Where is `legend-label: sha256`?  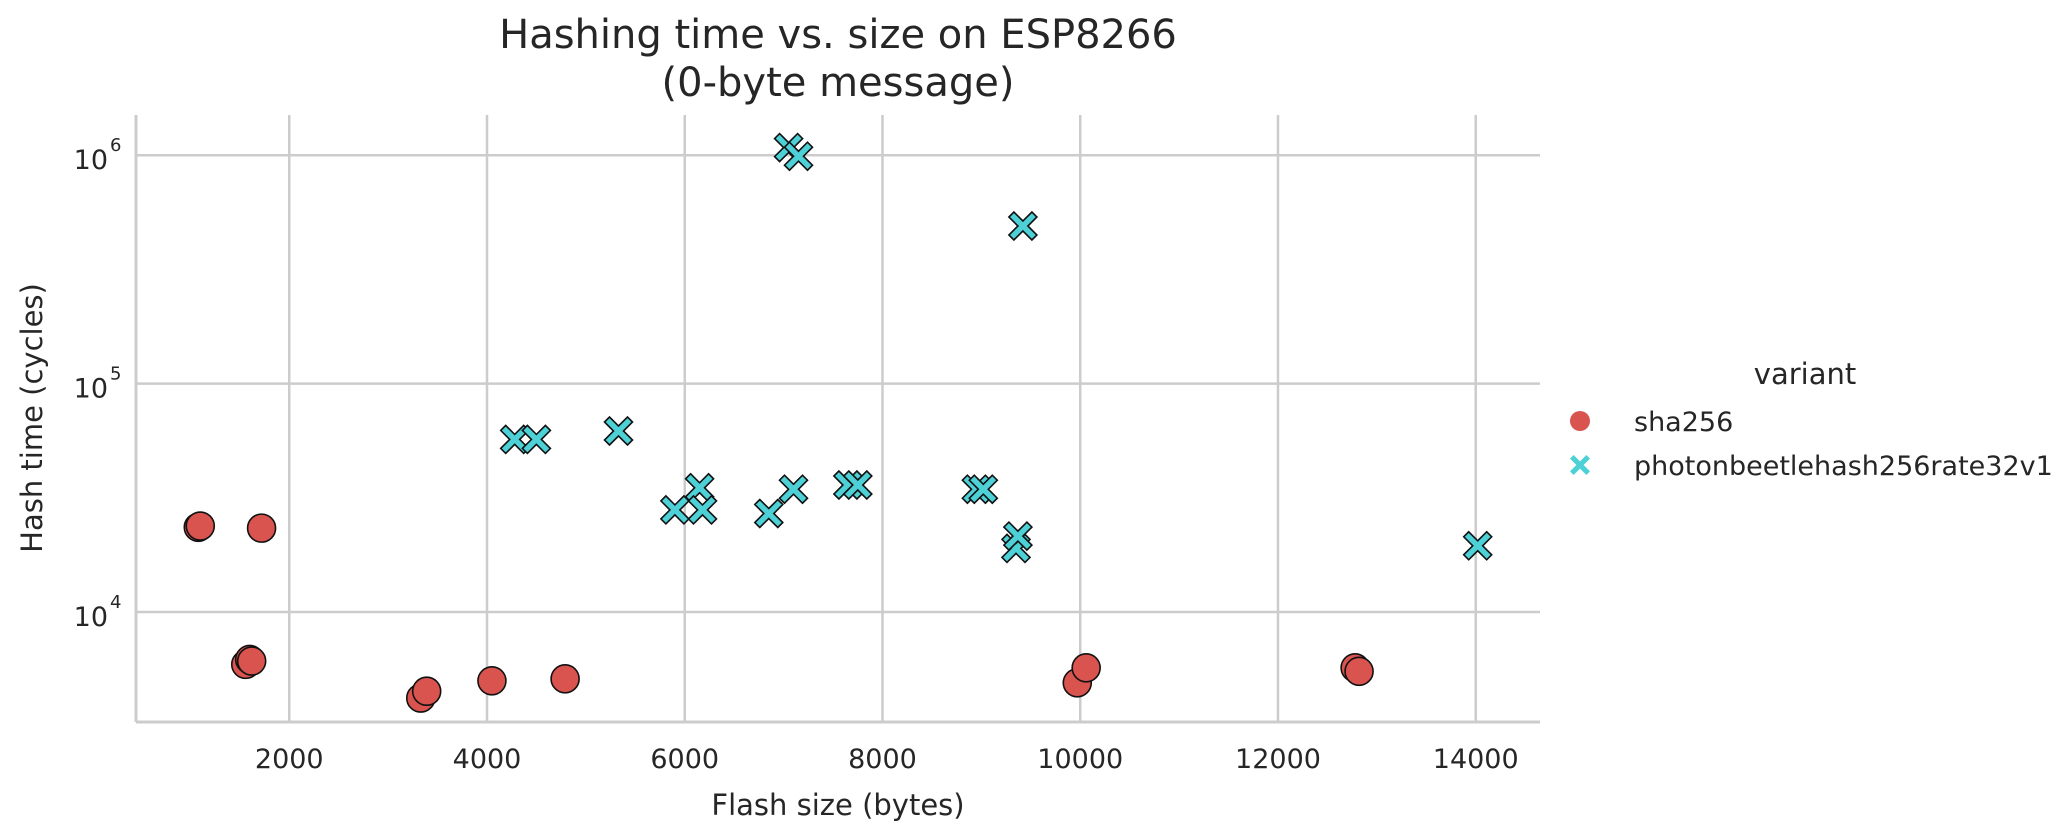
legend-label: sha256 is located at coordinates (1683, 422).